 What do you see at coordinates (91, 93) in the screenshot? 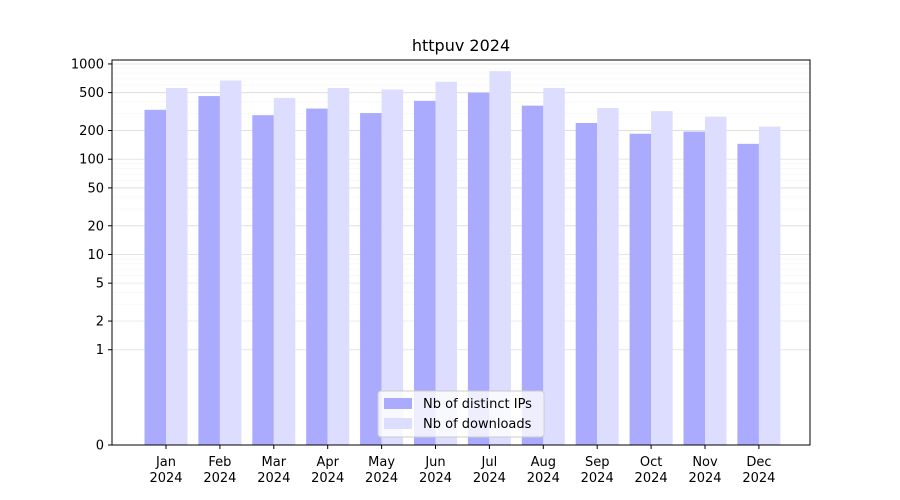
I see `y-tick-label: 500` at bounding box center [91, 93].